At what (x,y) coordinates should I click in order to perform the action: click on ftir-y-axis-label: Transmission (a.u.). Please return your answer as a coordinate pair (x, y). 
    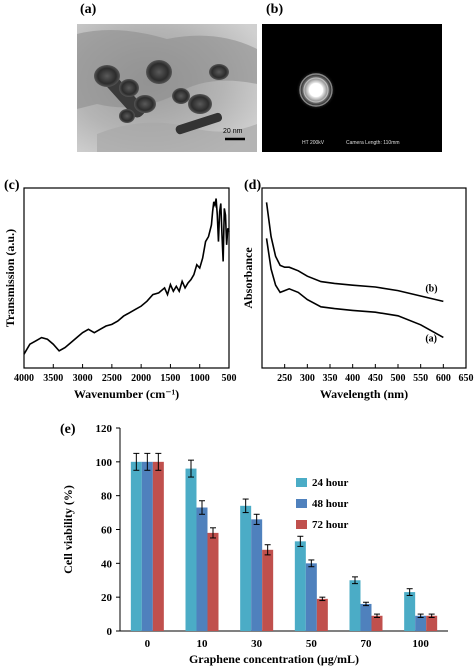
    Looking at the image, I should click on (10, 278).